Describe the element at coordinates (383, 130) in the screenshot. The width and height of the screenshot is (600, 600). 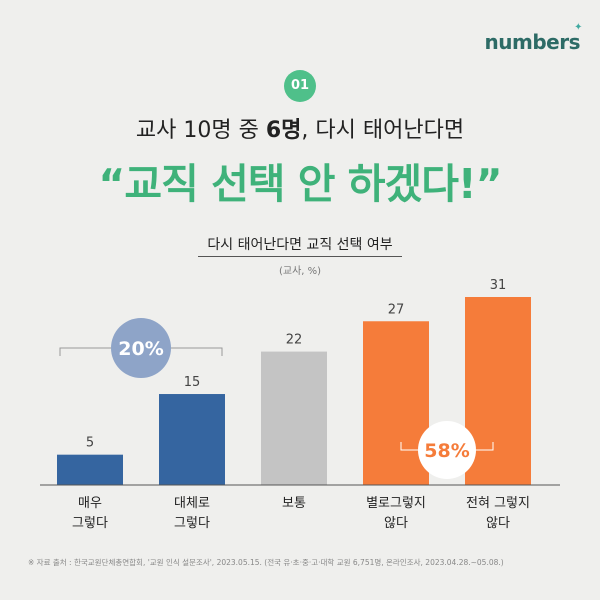
I see `headline-post: , 다시 태어난다면` at that location.